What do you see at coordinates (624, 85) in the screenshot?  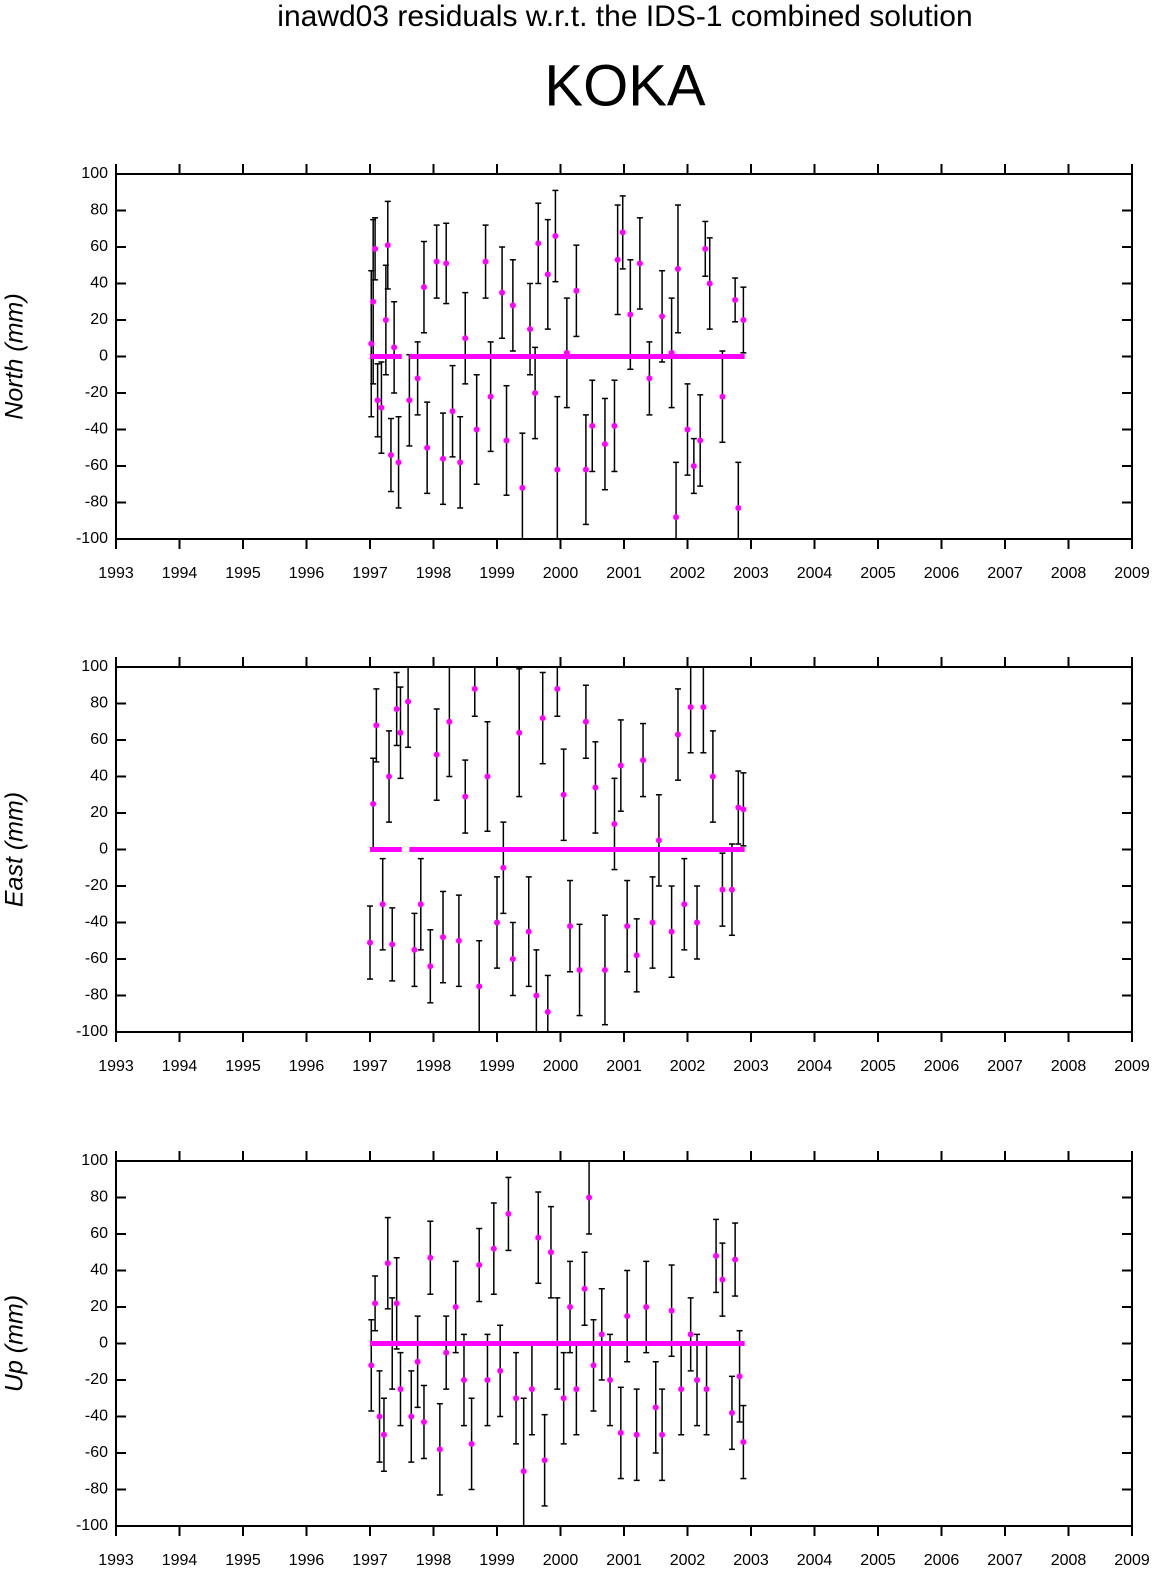 I see `station-name: KOKA` at bounding box center [624, 85].